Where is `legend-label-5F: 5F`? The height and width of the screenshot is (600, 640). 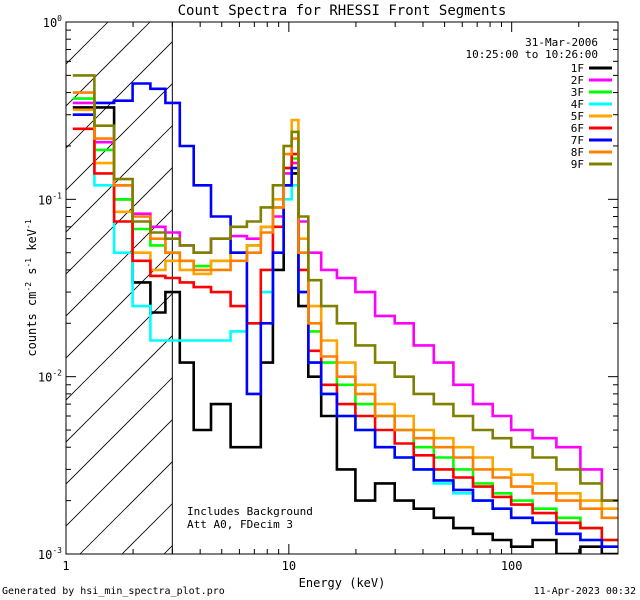
legend-label-5F: 5F is located at coordinates (577, 116).